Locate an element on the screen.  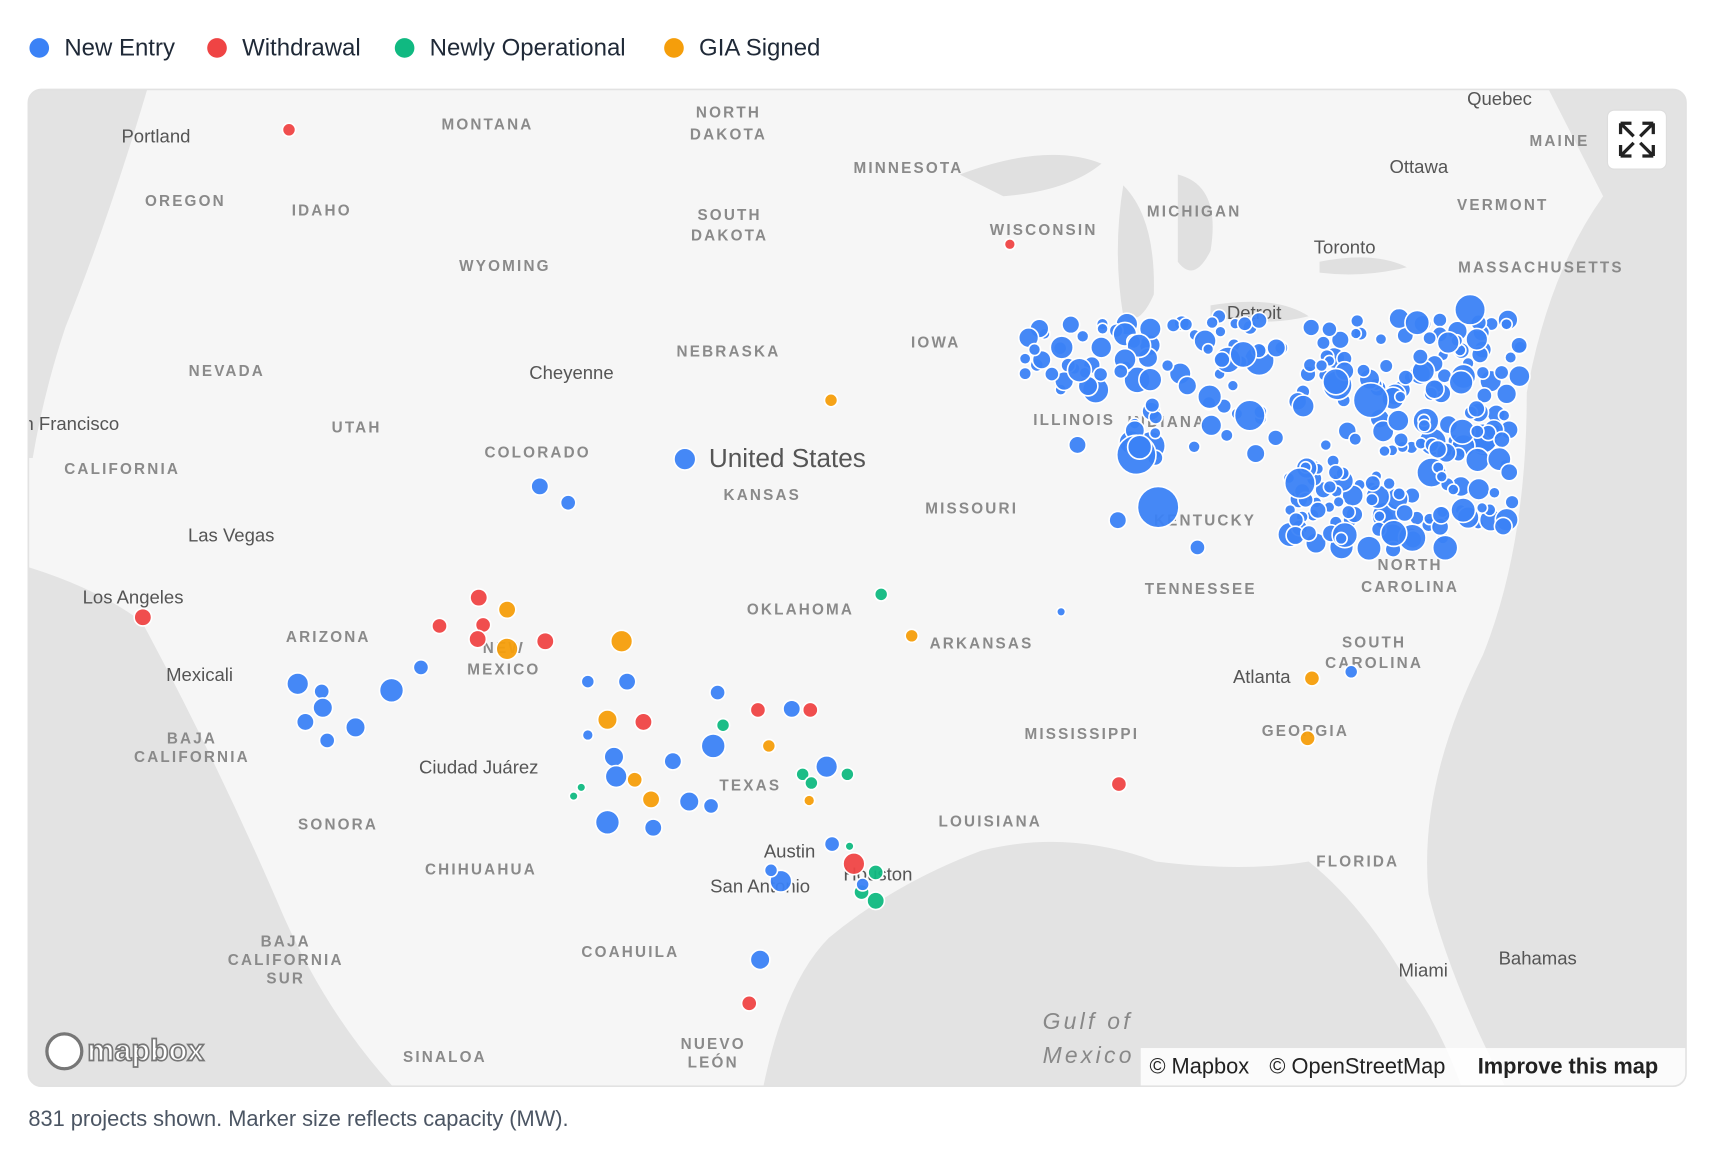
attribution: © OpenStreetMap is located at coordinates (1357, 1065).